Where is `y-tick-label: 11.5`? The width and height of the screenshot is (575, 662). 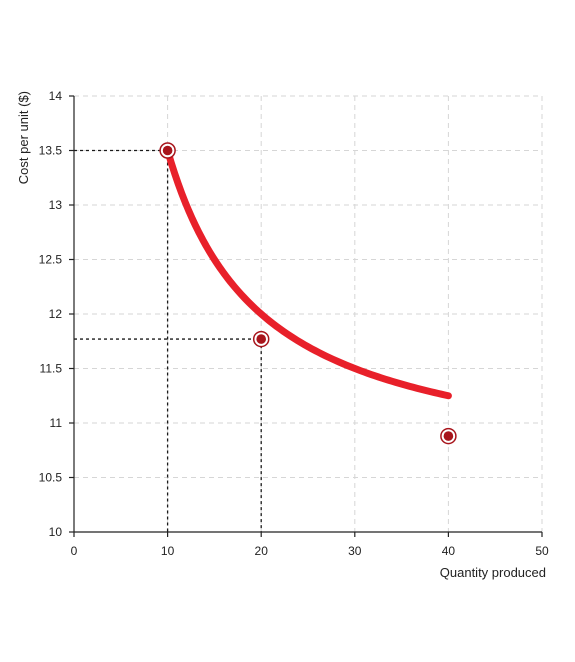
y-tick-label: 11.5 is located at coordinates (51, 369).